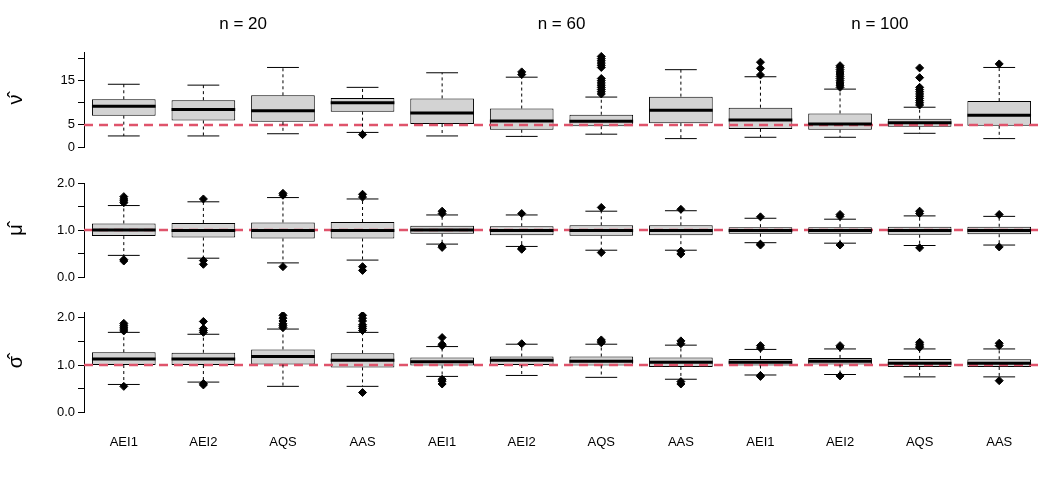  I want to click on y-axis-title: μ̂, so click(14, 228).